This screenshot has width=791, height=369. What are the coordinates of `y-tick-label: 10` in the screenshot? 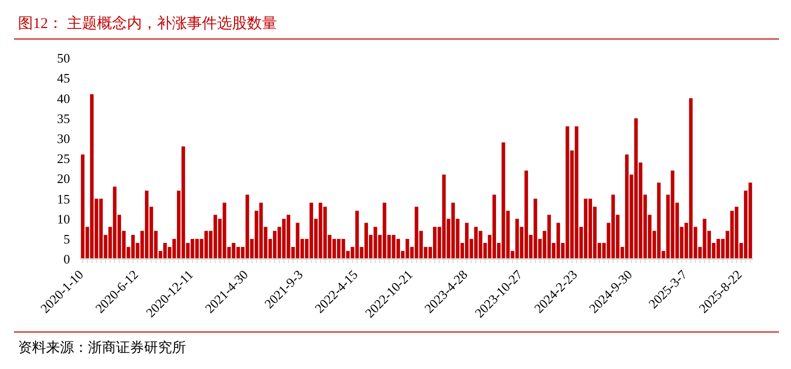 It's located at (63, 218).